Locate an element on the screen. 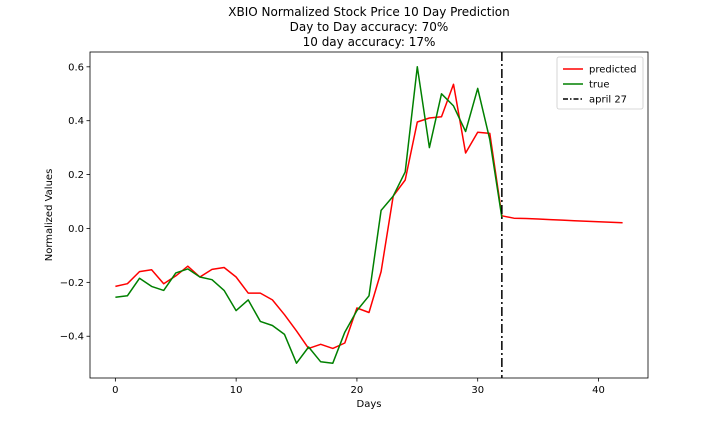  legend-label: april 27 is located at coordinates (608, 100).